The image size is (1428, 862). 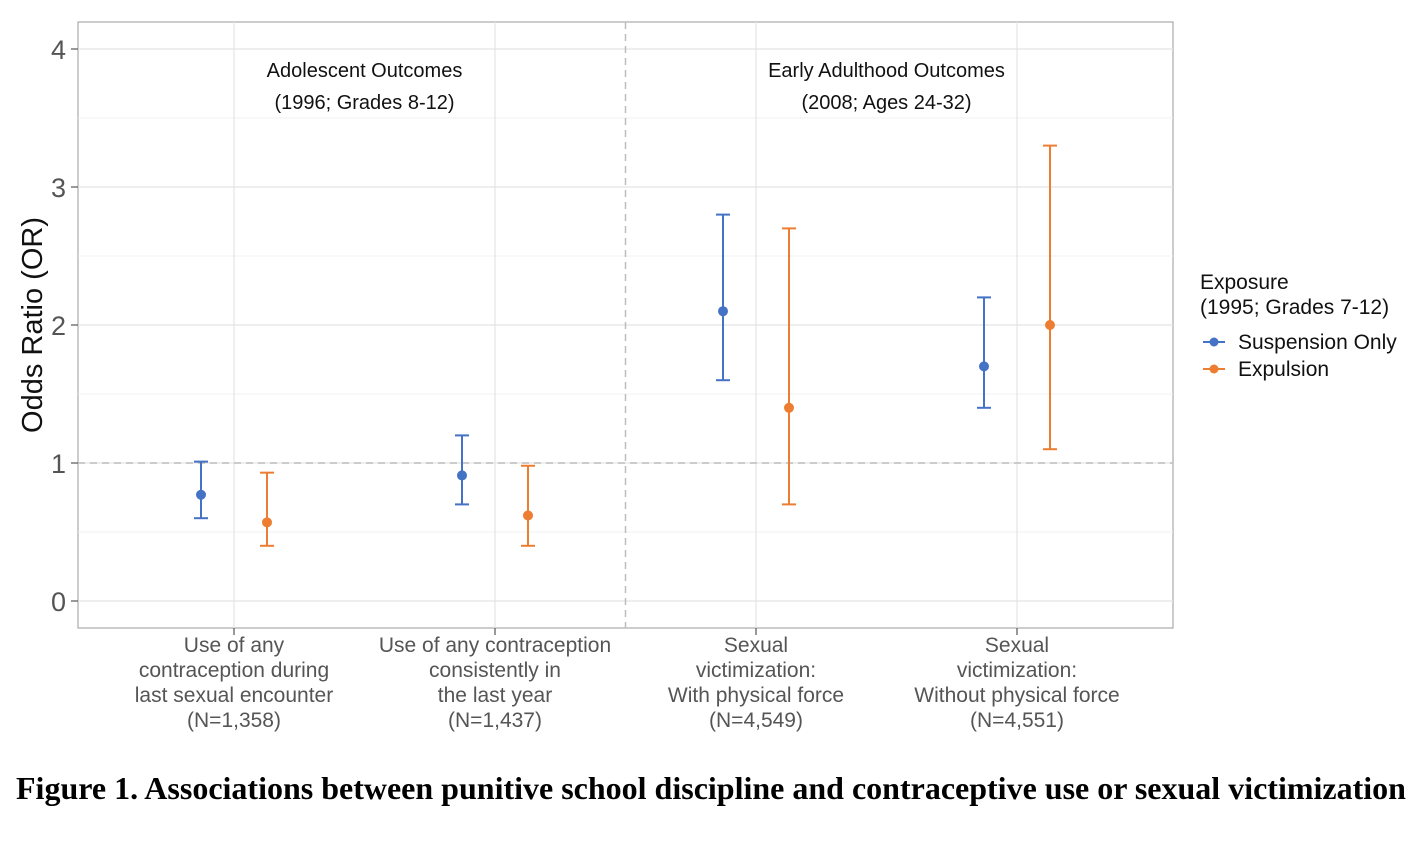 What do you see at coordinates (364, 103) in the screenshot?
I see `panel-subtitle: (1996; Grades 8-12)` at bounding box center [364, 103].